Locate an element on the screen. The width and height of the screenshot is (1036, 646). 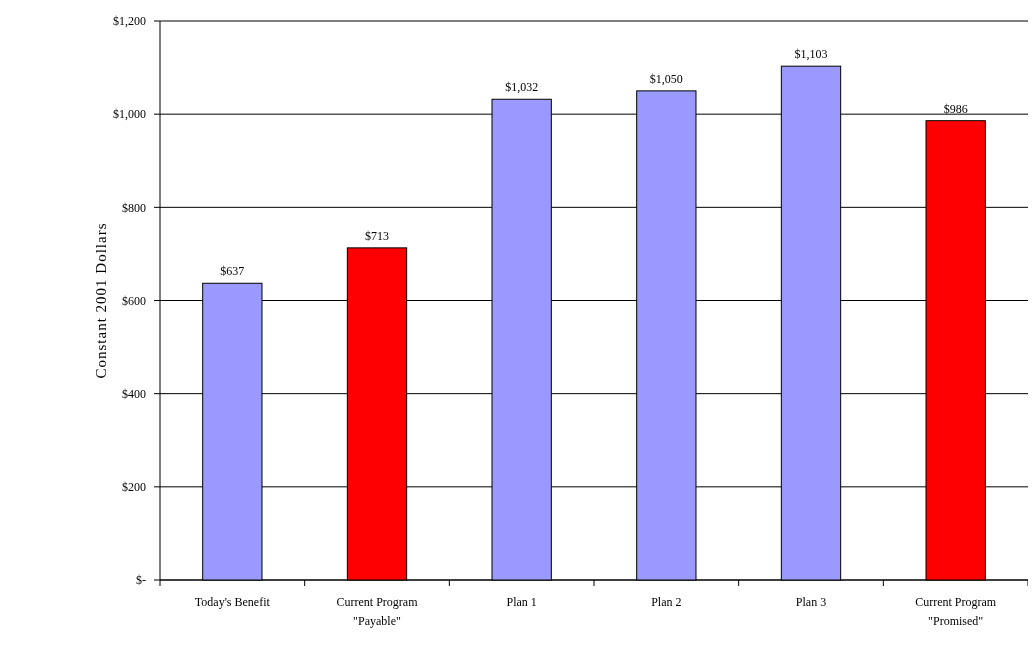
x-tick-label: Plan 1 is located at coordinates (521, 602).